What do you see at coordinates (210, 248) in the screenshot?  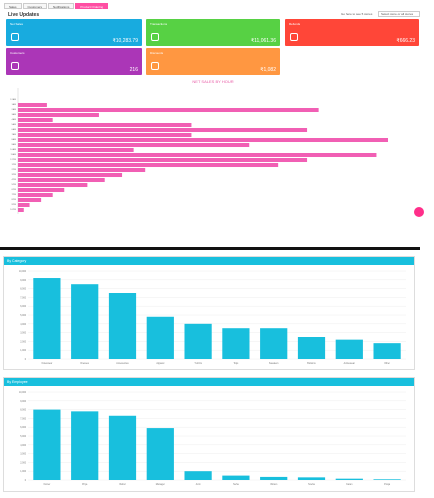 I see `section-divider` at bounding box center [210, 248].